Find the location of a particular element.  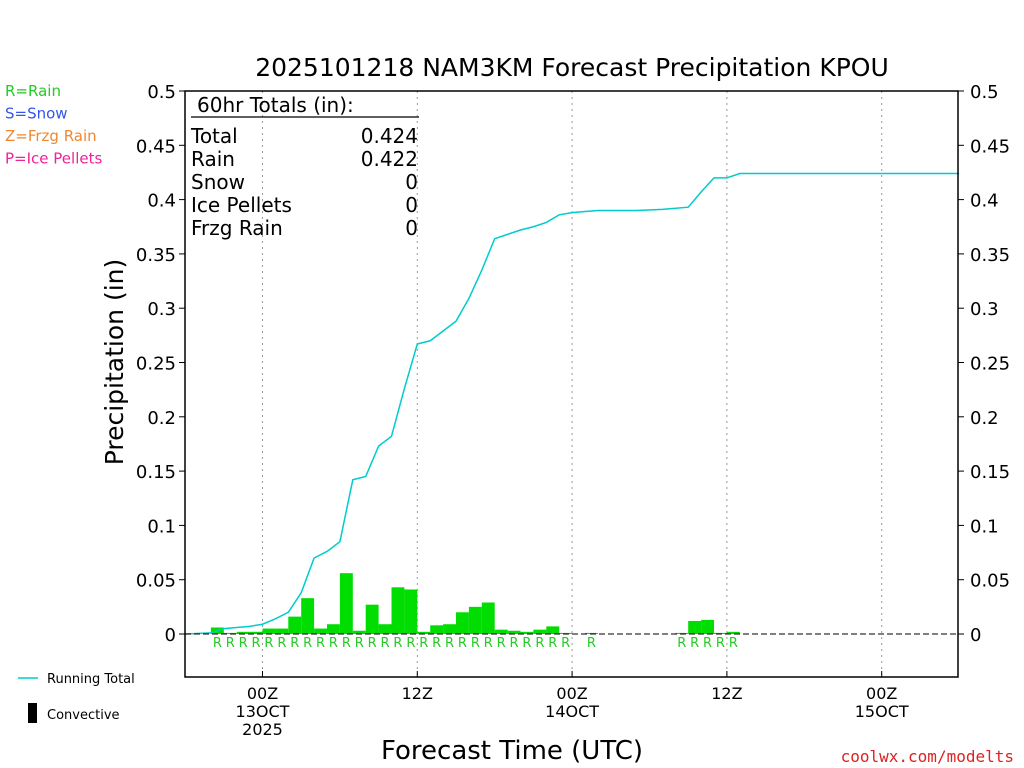

y-tick-label-left: 0.3 is located at coordinates (161, 309).